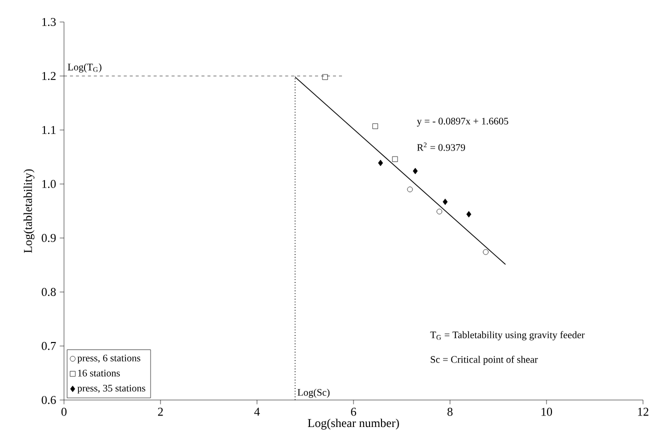 This screenshot has height=447, width=657. I want to click on annotation: Sc = Critical point of shear, so click(484, 360).